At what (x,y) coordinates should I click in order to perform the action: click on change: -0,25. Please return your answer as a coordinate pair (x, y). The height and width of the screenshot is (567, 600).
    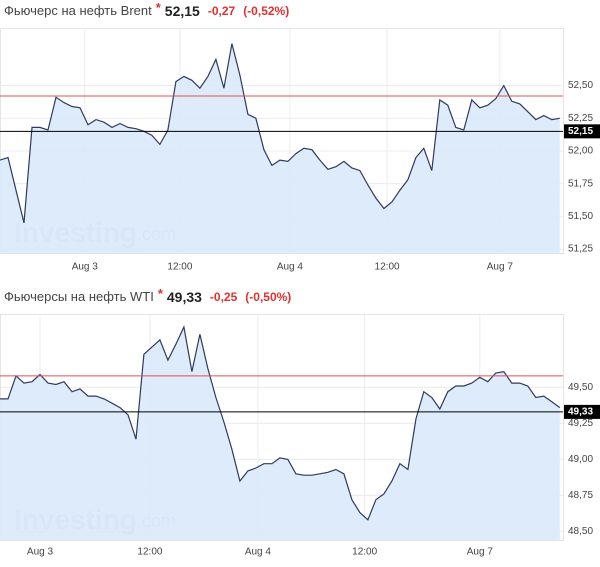
    Looking at the image, I should click on (224, 297).